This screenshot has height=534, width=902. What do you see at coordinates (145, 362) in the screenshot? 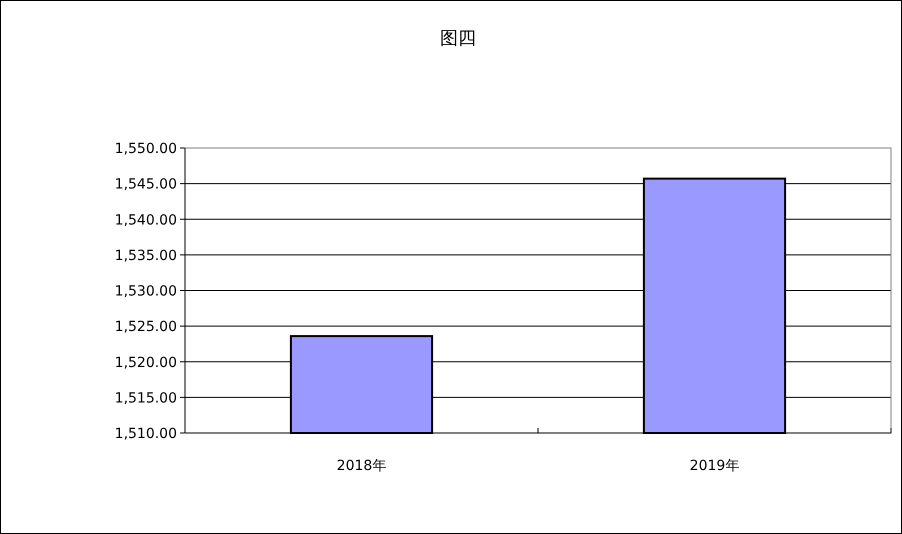
I see `y-tick-label: 1,520.00` at bounding box center [145, 362].